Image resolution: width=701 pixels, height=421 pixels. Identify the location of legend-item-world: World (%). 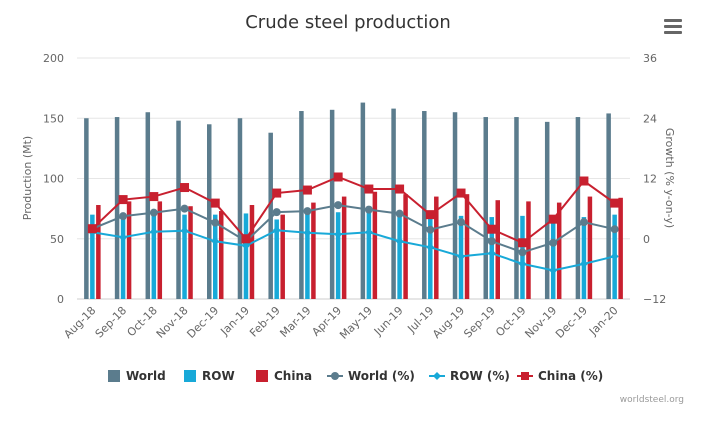
(371, 376).